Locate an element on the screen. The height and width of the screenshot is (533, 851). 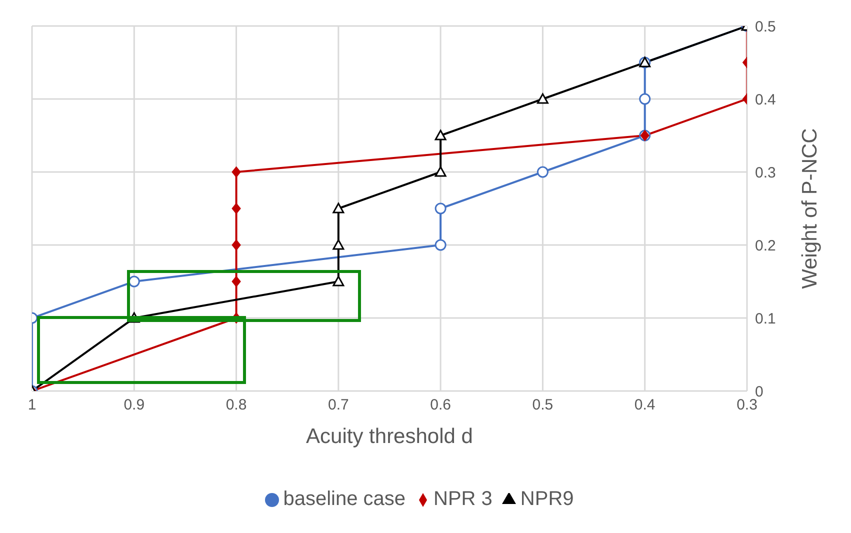
y-tick-label: 0.3 is located at coordinates (765, 173).